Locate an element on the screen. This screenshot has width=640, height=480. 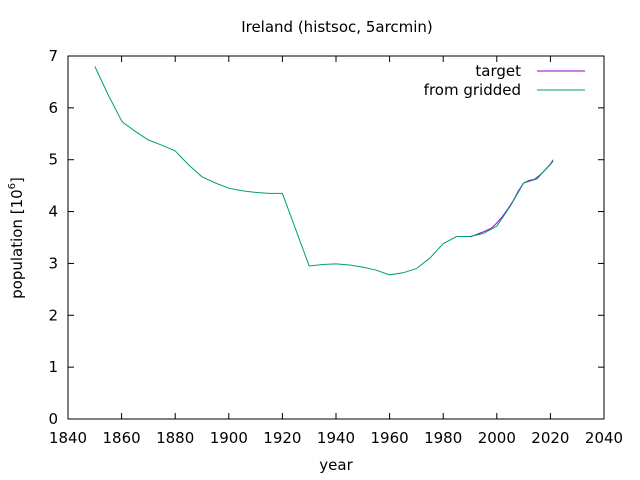
y-axis-label: population [106] is located at coordinates (16, 238).